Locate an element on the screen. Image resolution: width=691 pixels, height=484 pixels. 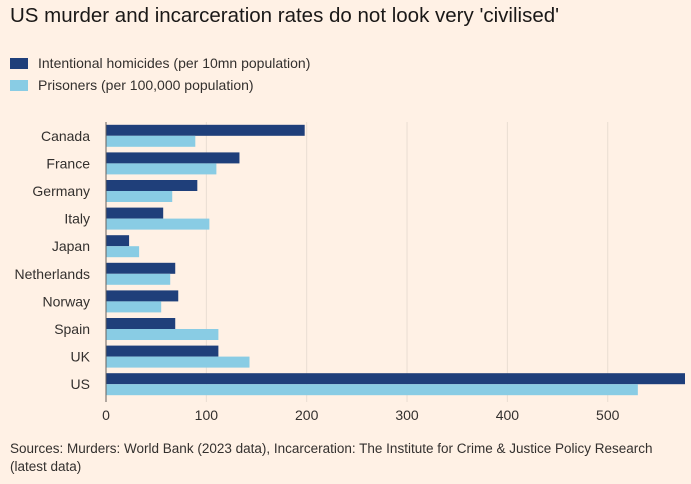
x-tick-label: 0 is located at coordinates (106, 415).